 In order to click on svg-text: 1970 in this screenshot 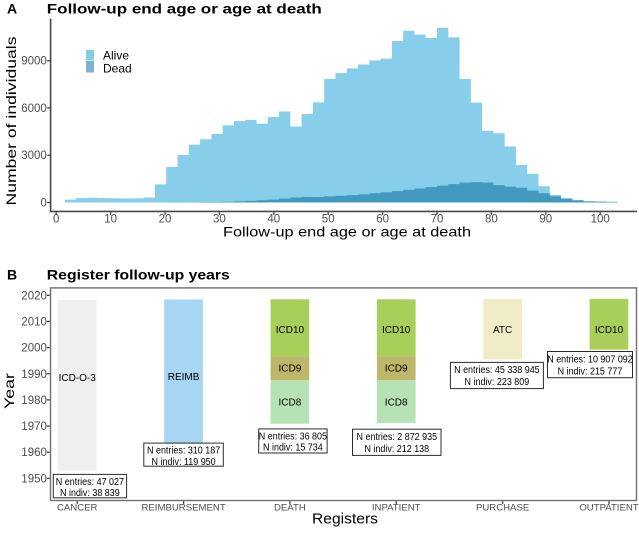, I will do `click(34, 427)`.